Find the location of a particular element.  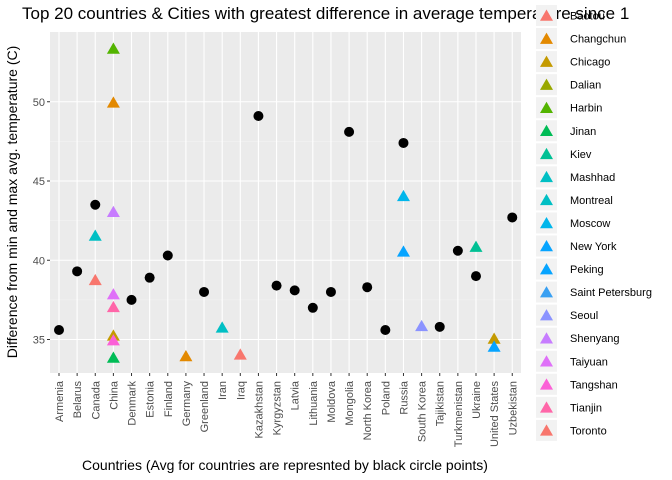

x-tick-label: Tajikistan is located at coordinates (441, 403).